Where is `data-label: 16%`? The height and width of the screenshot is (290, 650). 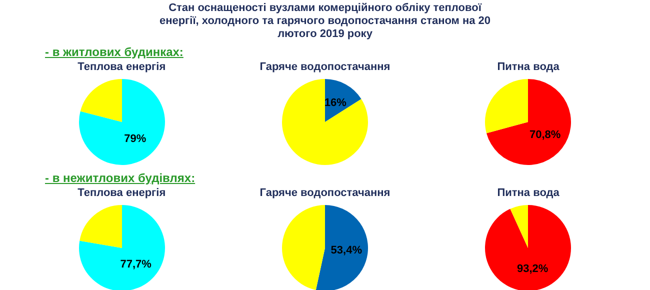
data-label: 16% is located at coordinates (335, 103).